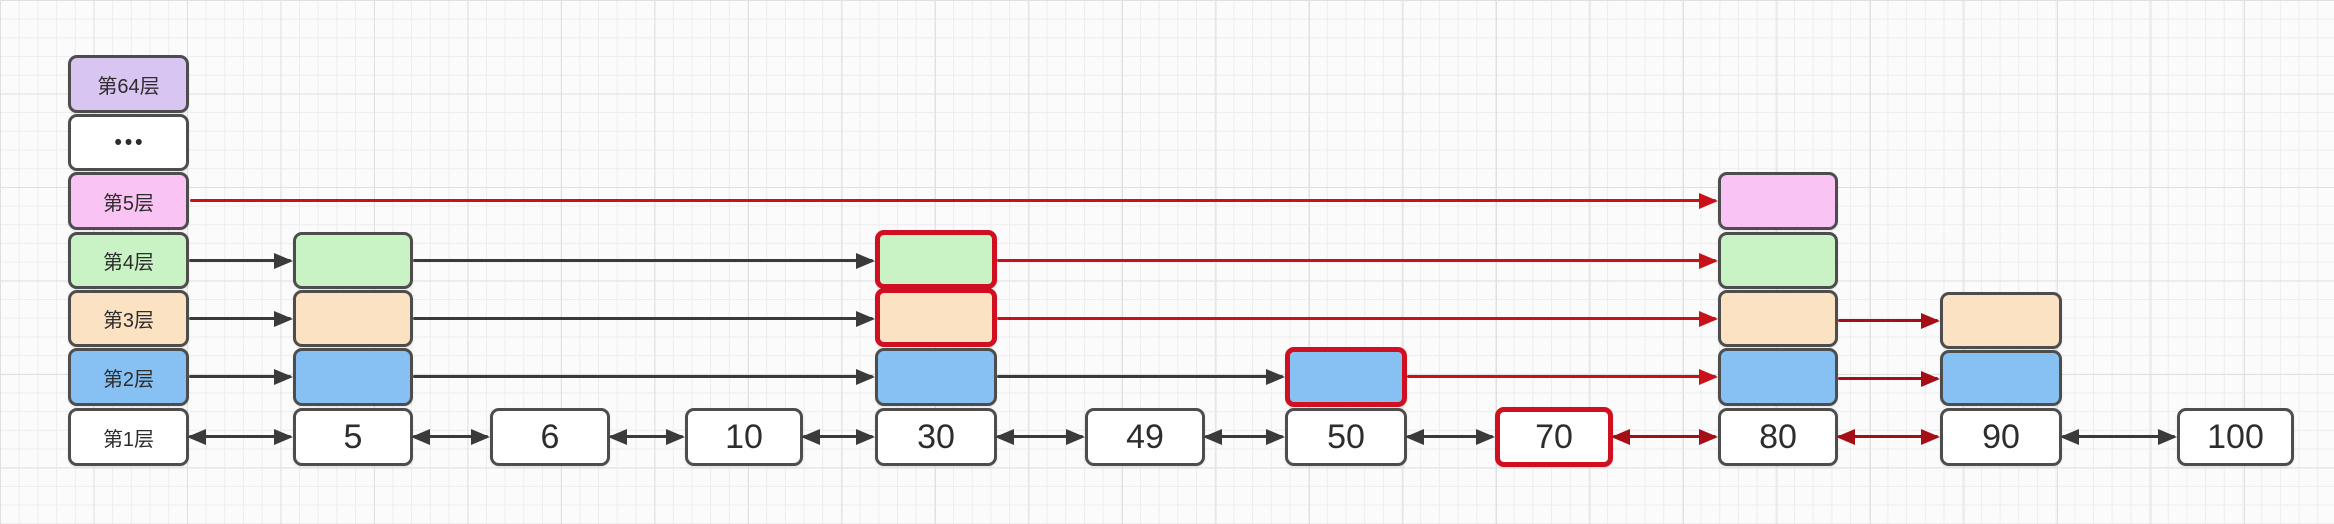 Image resolution: width=2334 pixels, height=524 pixels. I want to click on node-100-value: 100, so click(2235, 436).